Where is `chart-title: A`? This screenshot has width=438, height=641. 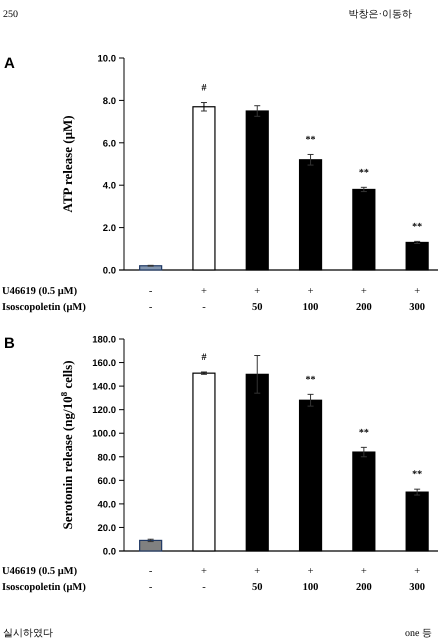 chart-title: A is located at coordinates (9, 63).